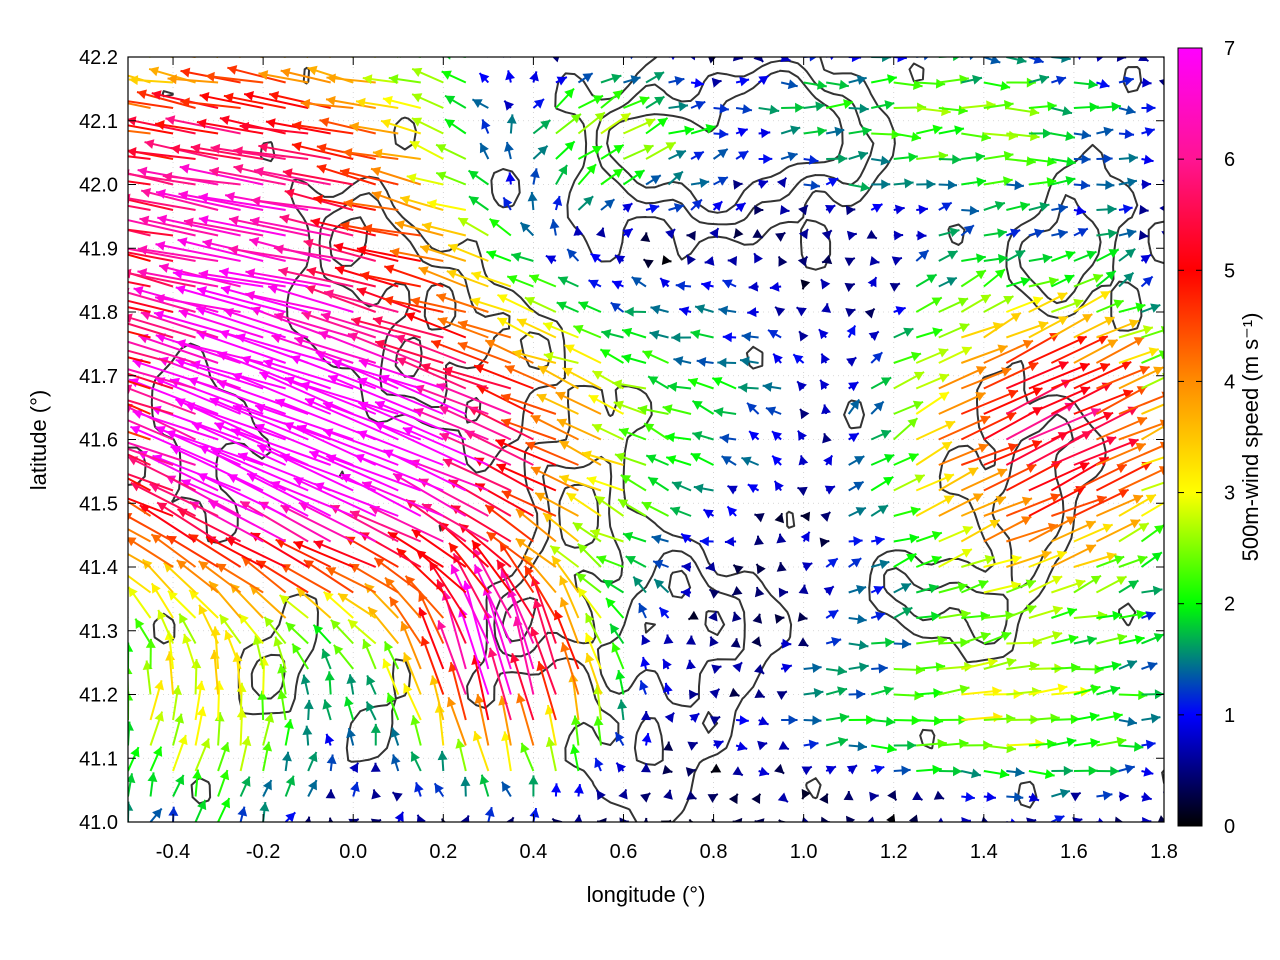 The width and height of the screenshot is (1280, 960). Describe the element at coordinates (1229, 494) in the screenshot. I see `colorbar-tick-label: 3` at that location.